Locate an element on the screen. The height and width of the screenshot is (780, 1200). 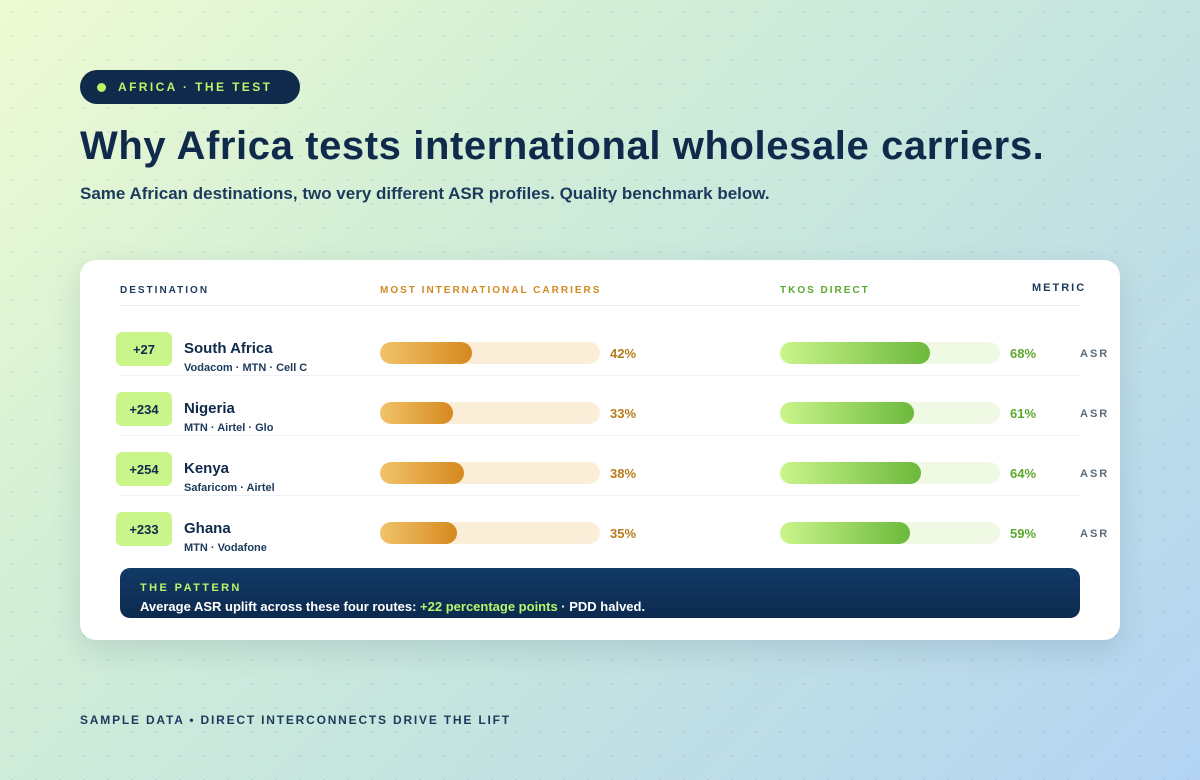
header-destination: DESTINATION is located at coordinates (165, 290).